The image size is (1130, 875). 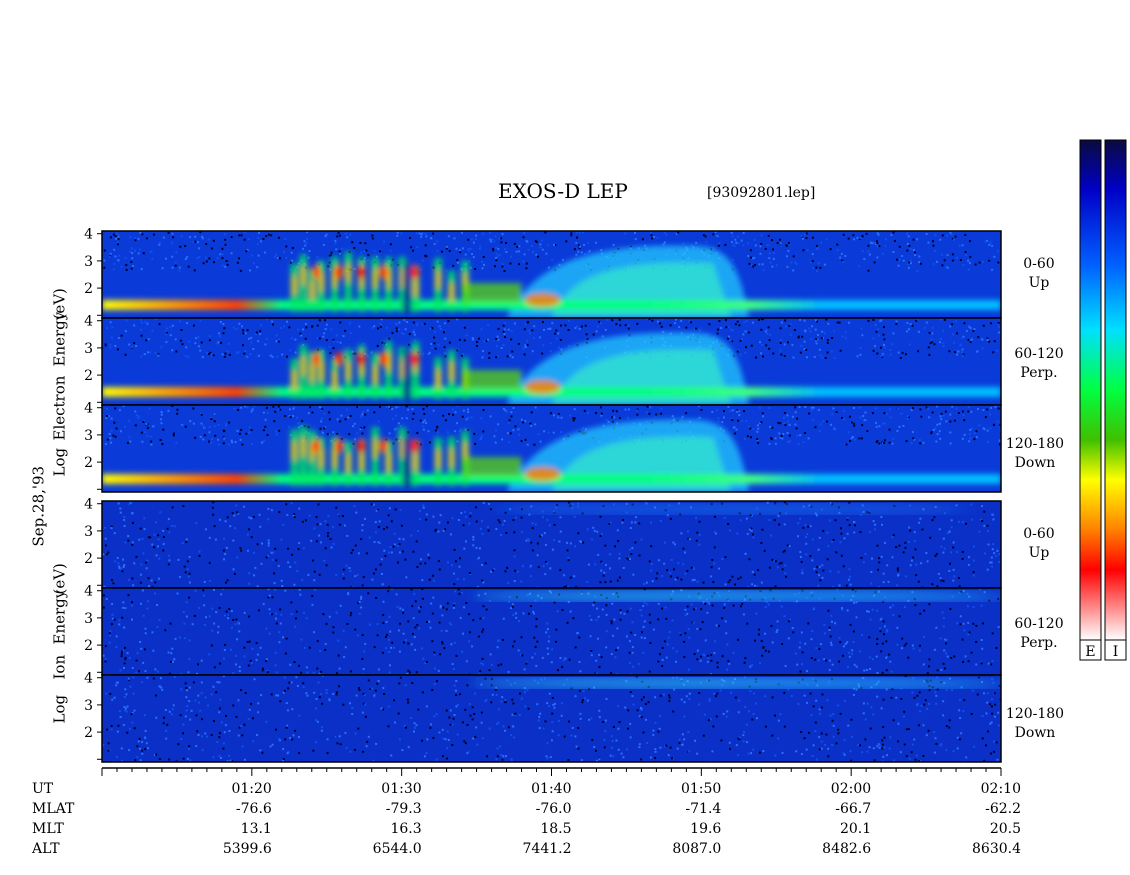 I want to click on chart-title: EXOS-D LEP, so click(x=563, y=191).